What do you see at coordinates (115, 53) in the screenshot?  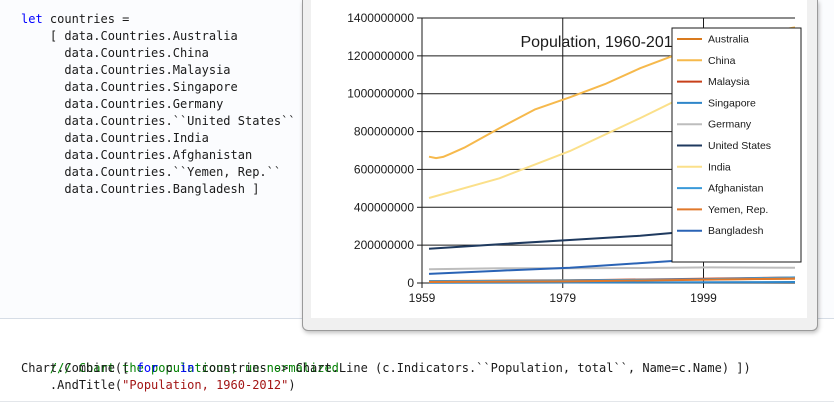 I see `code-line: data.Countries.China` at bounding box center [115, 53].